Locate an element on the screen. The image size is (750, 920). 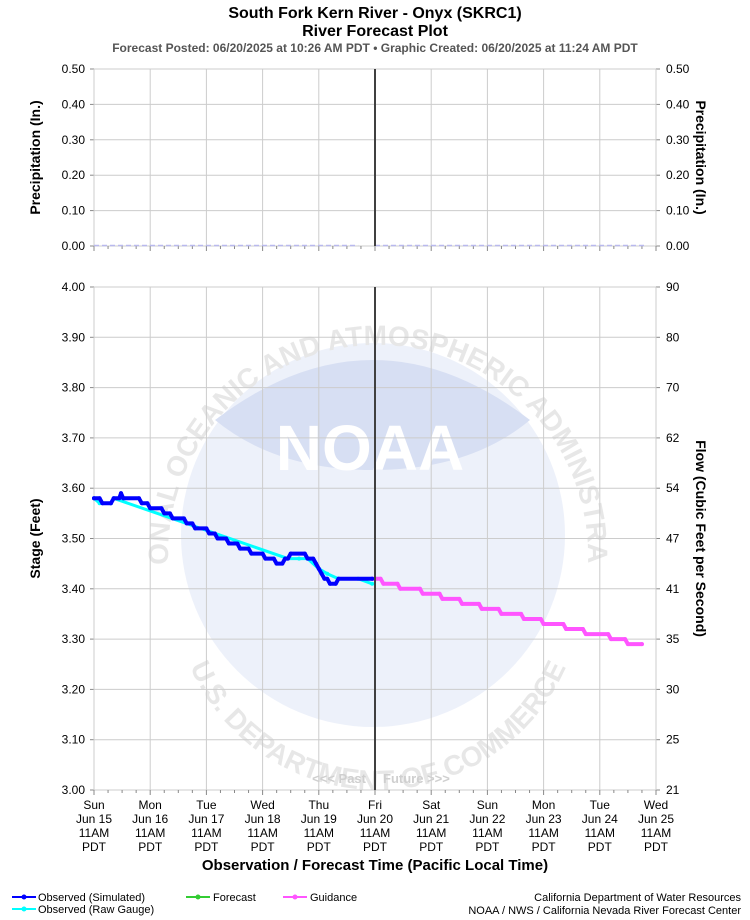
stage-ytick-label: 3.40 is located at coordinates (74, 589).